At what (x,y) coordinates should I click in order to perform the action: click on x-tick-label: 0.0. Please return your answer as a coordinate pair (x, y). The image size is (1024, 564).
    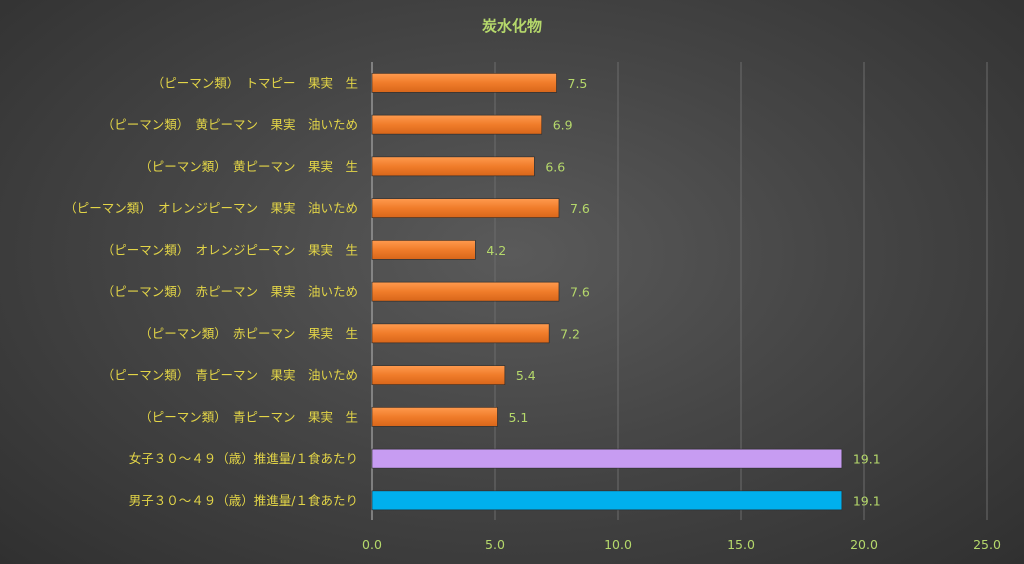
    Looking at the image, I should click on (372, 544).